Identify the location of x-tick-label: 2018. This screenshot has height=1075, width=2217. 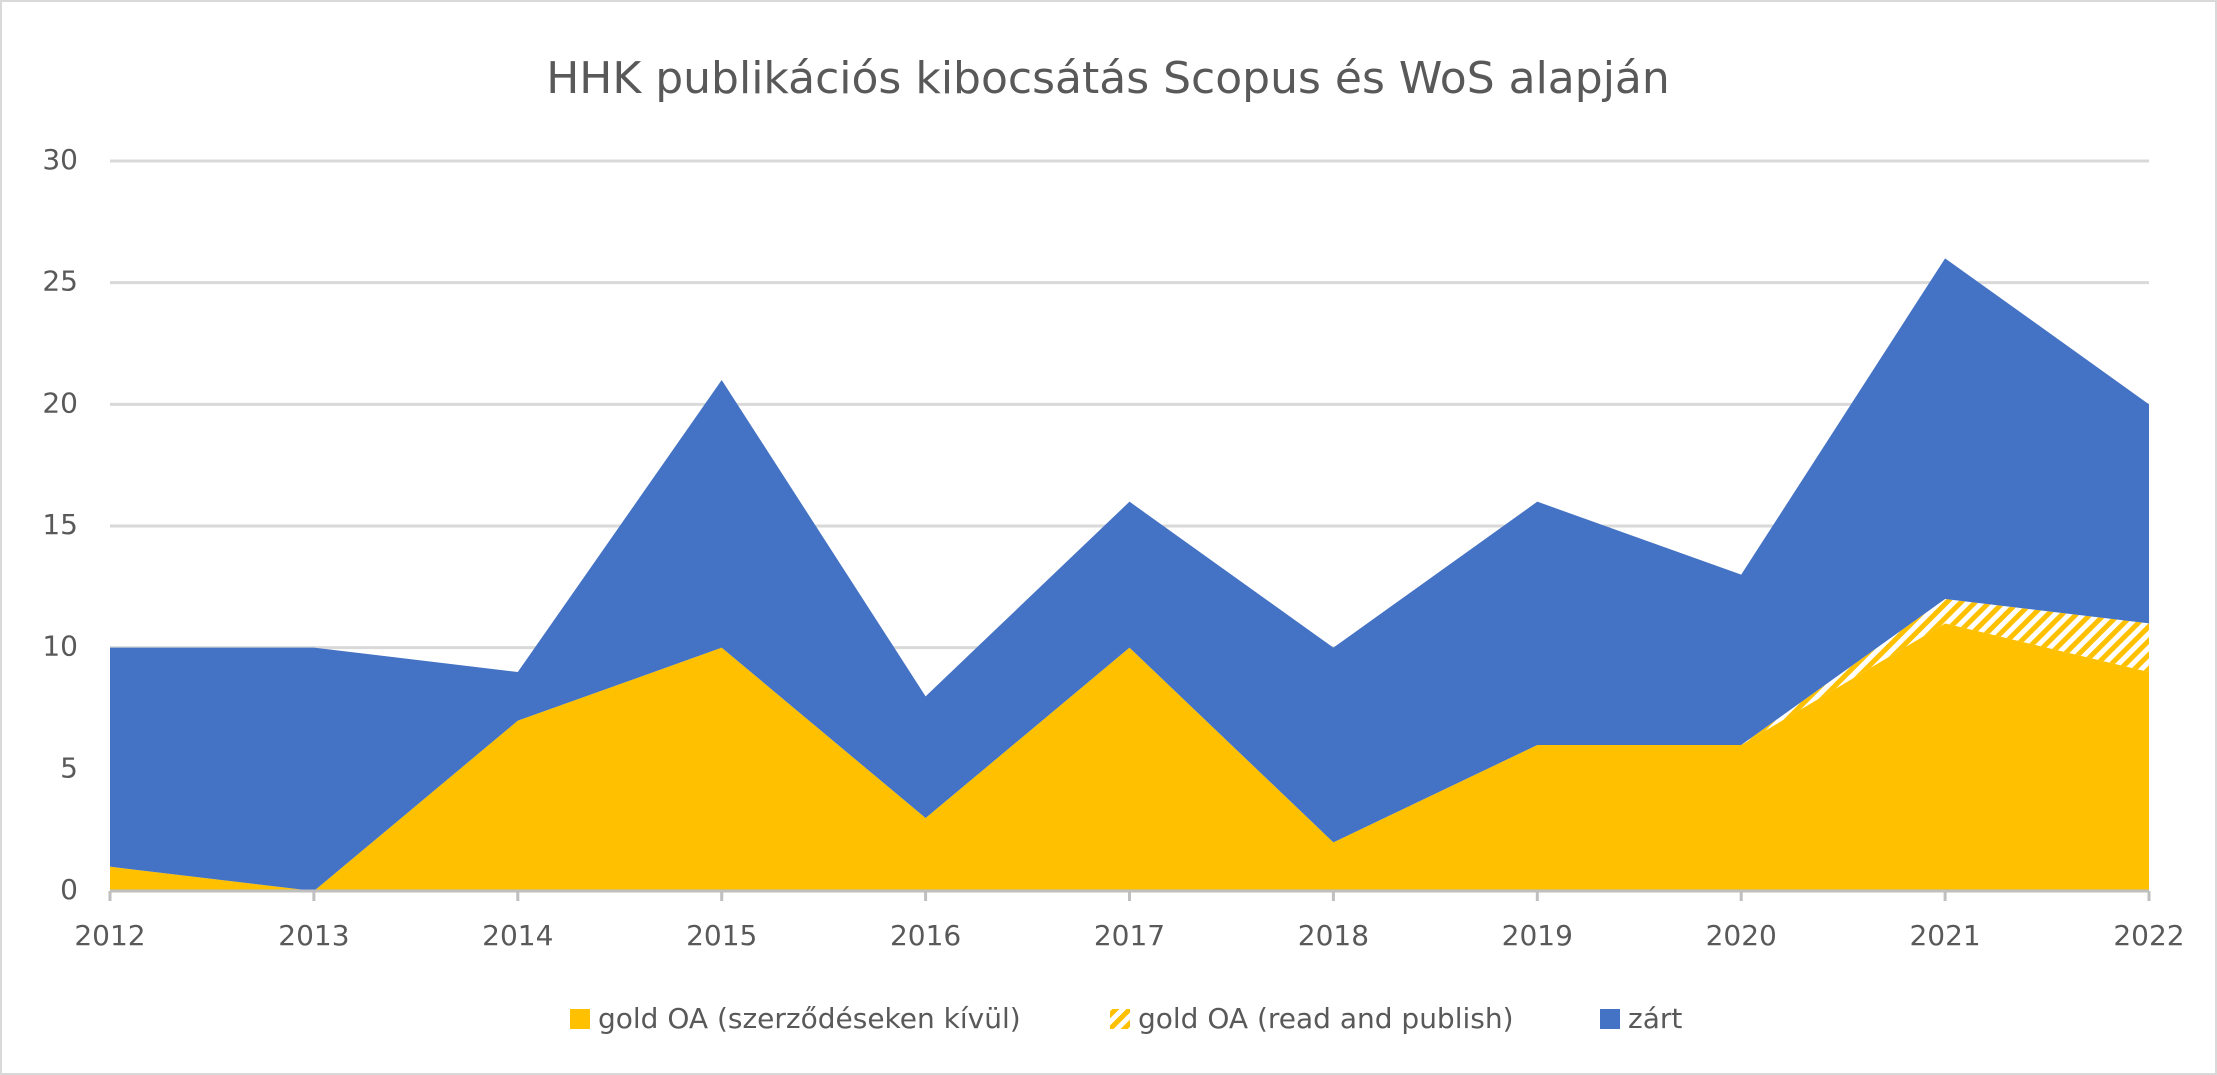
(1333, 935).